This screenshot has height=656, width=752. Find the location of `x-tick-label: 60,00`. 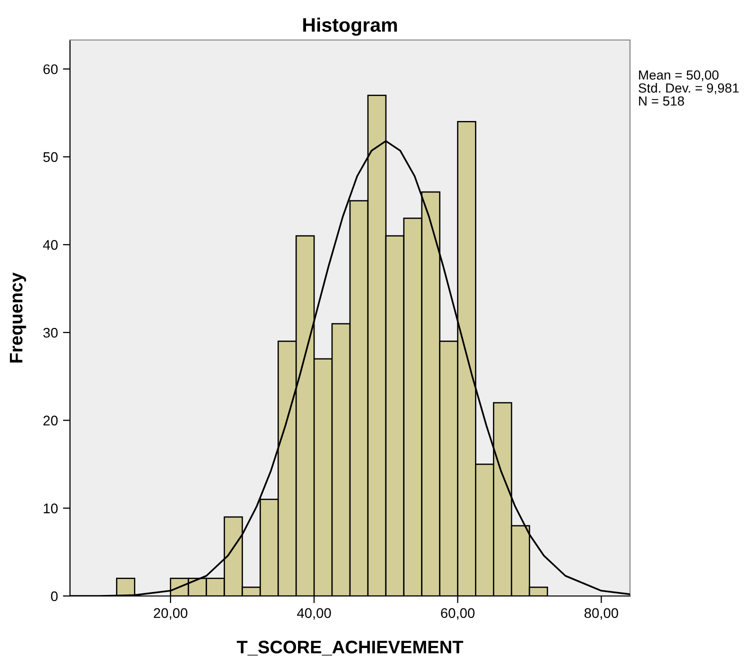

x-tick-label: 60,00 is located at coordinates (458, 614).